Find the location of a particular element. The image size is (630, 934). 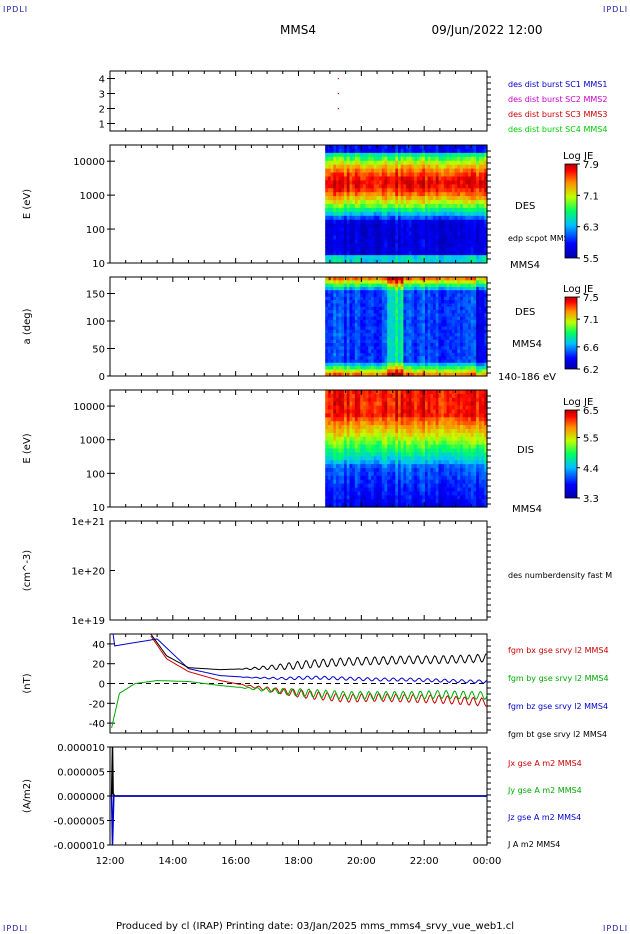

des_pitch-colorbar-label: 7.5 is located at coordinates (591, 298).